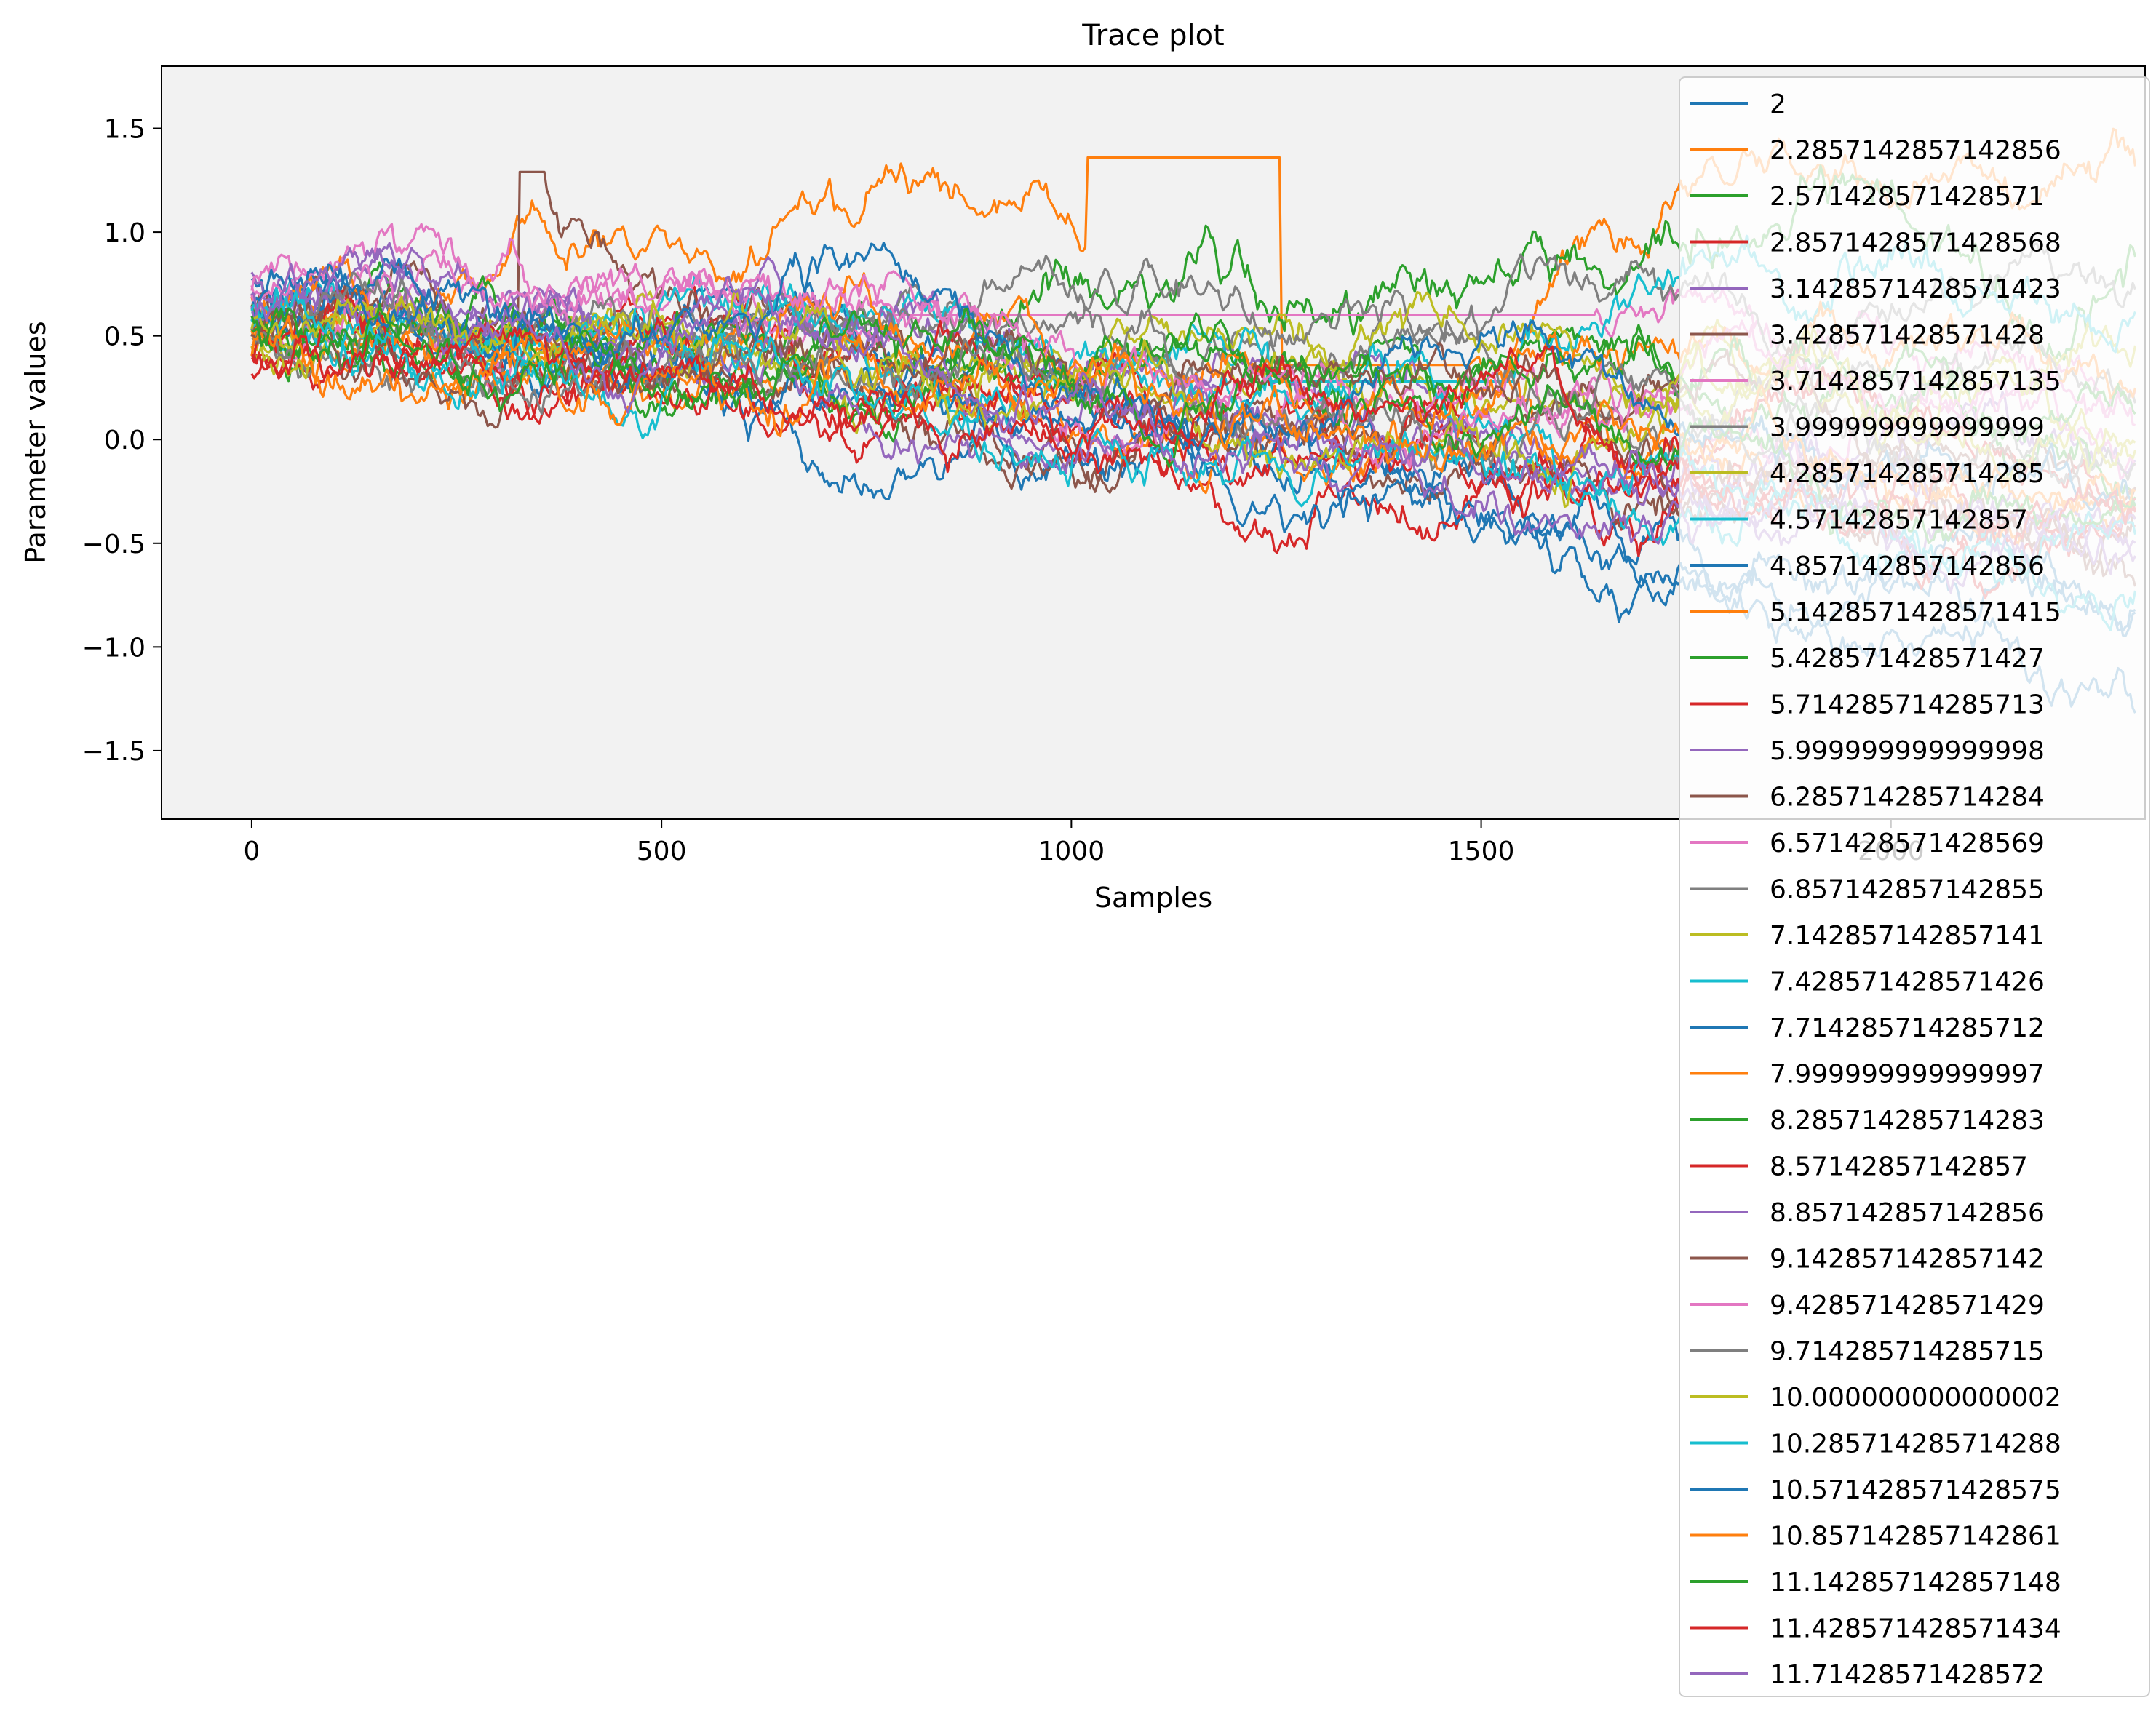 The width and height of the screenshot is (2156, 1711). I want to click on x-tick-label: 1000, so click(1072, 851).